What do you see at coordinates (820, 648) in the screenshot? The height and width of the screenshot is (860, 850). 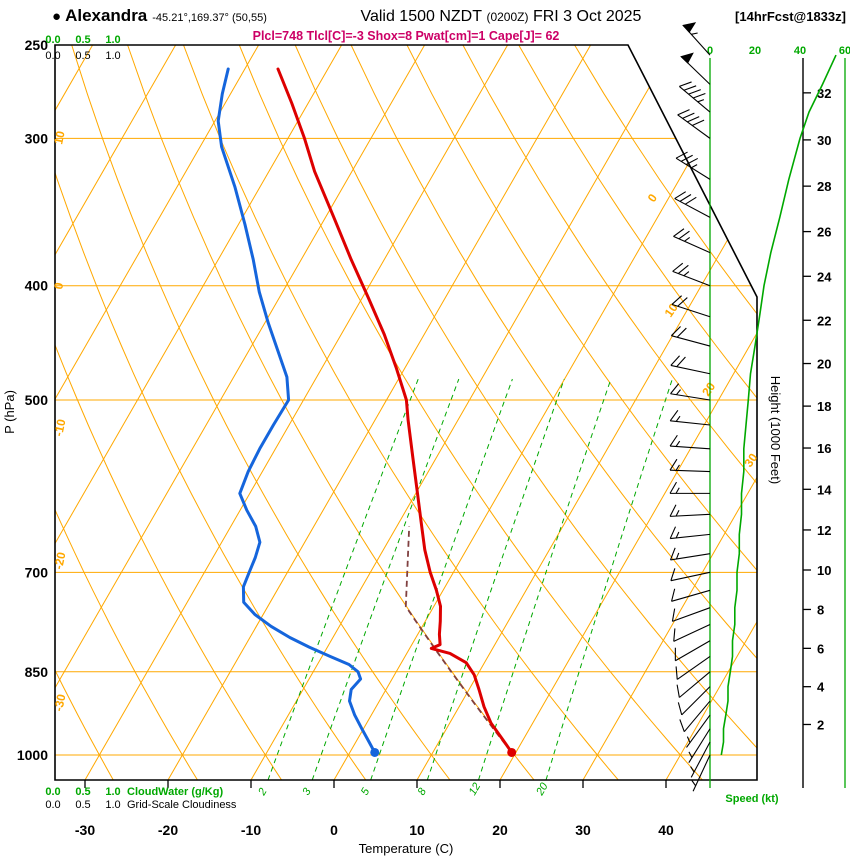 I see `svg-text: 6` at bounding box center [820, 648].